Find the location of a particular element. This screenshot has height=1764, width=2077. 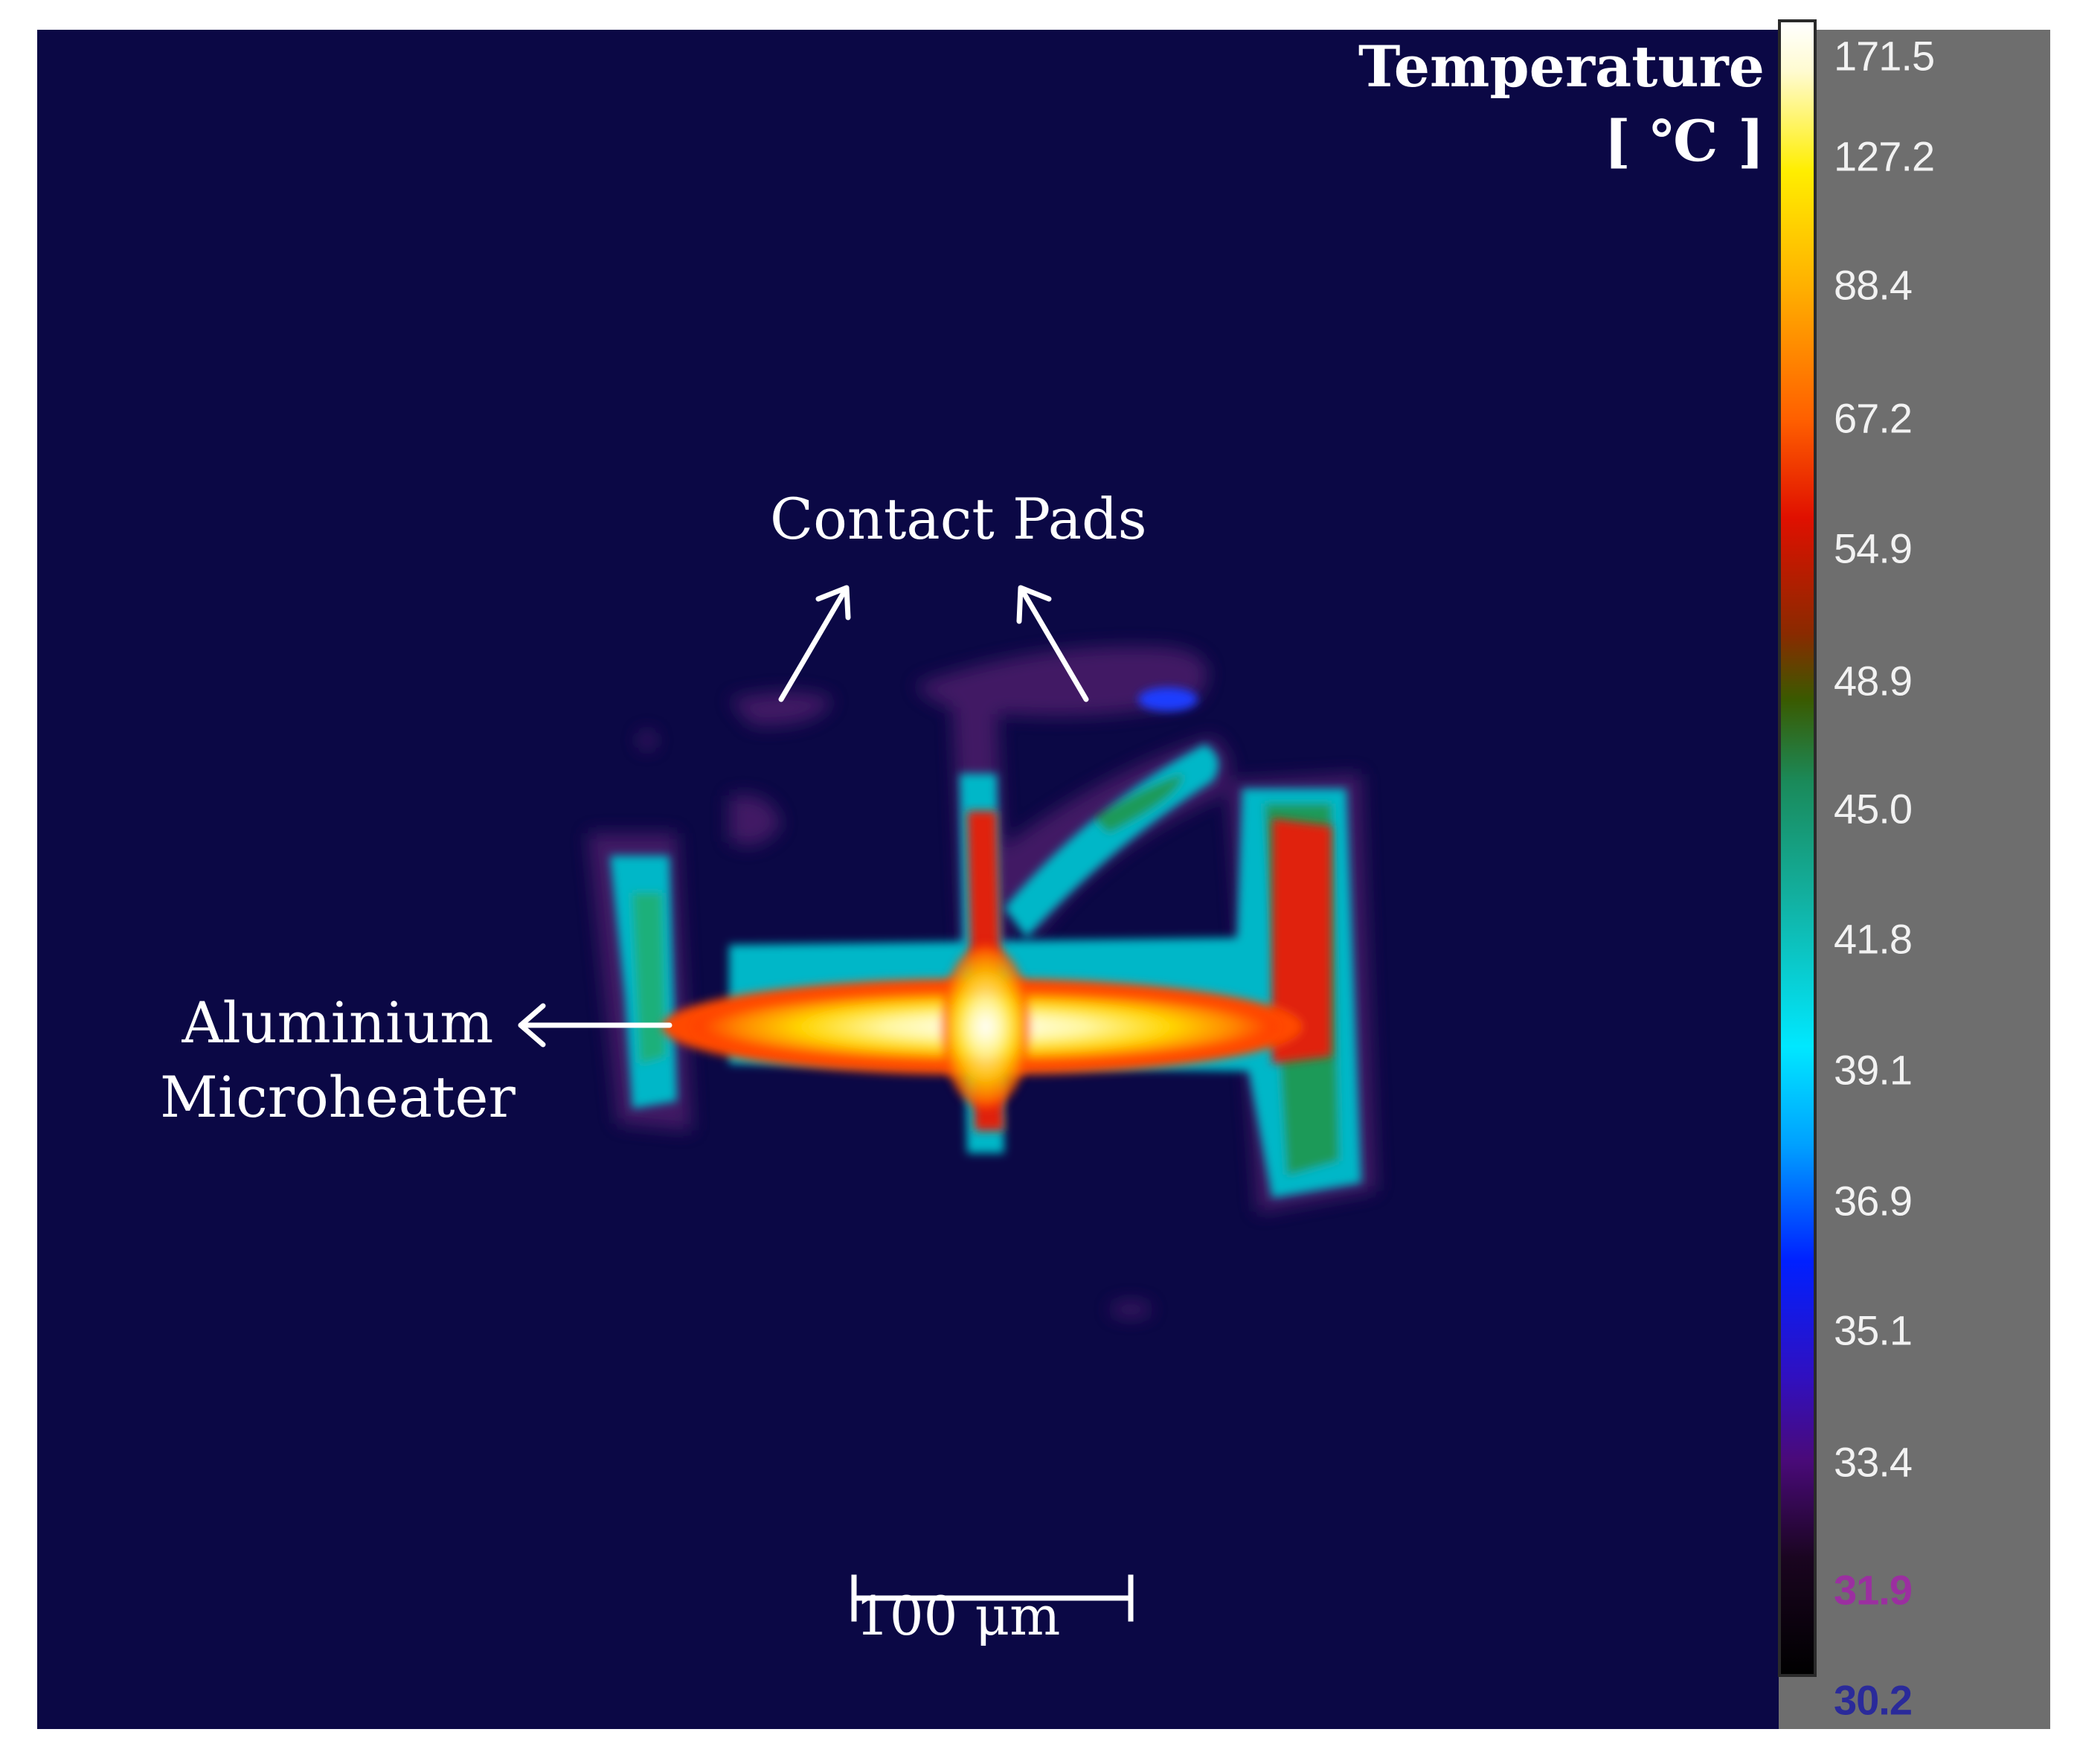

scale-bar-label: 100 μm is located at coordinates (958, 1616).